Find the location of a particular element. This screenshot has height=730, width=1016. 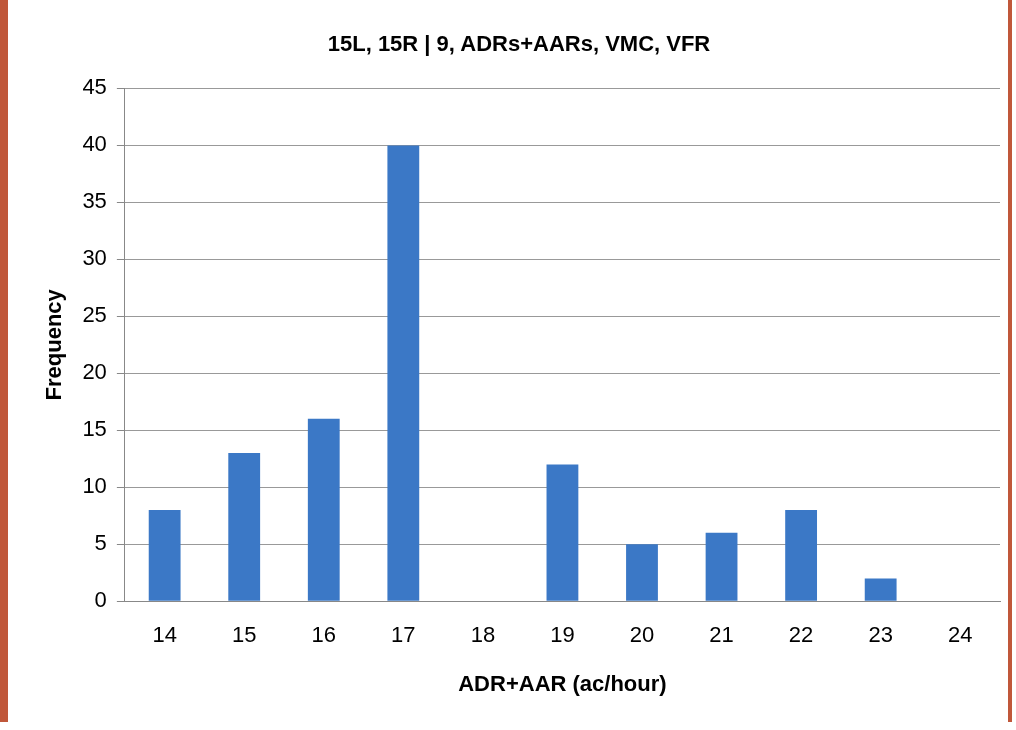

y-tick-label: 45 is located at coordinates (94, 87).